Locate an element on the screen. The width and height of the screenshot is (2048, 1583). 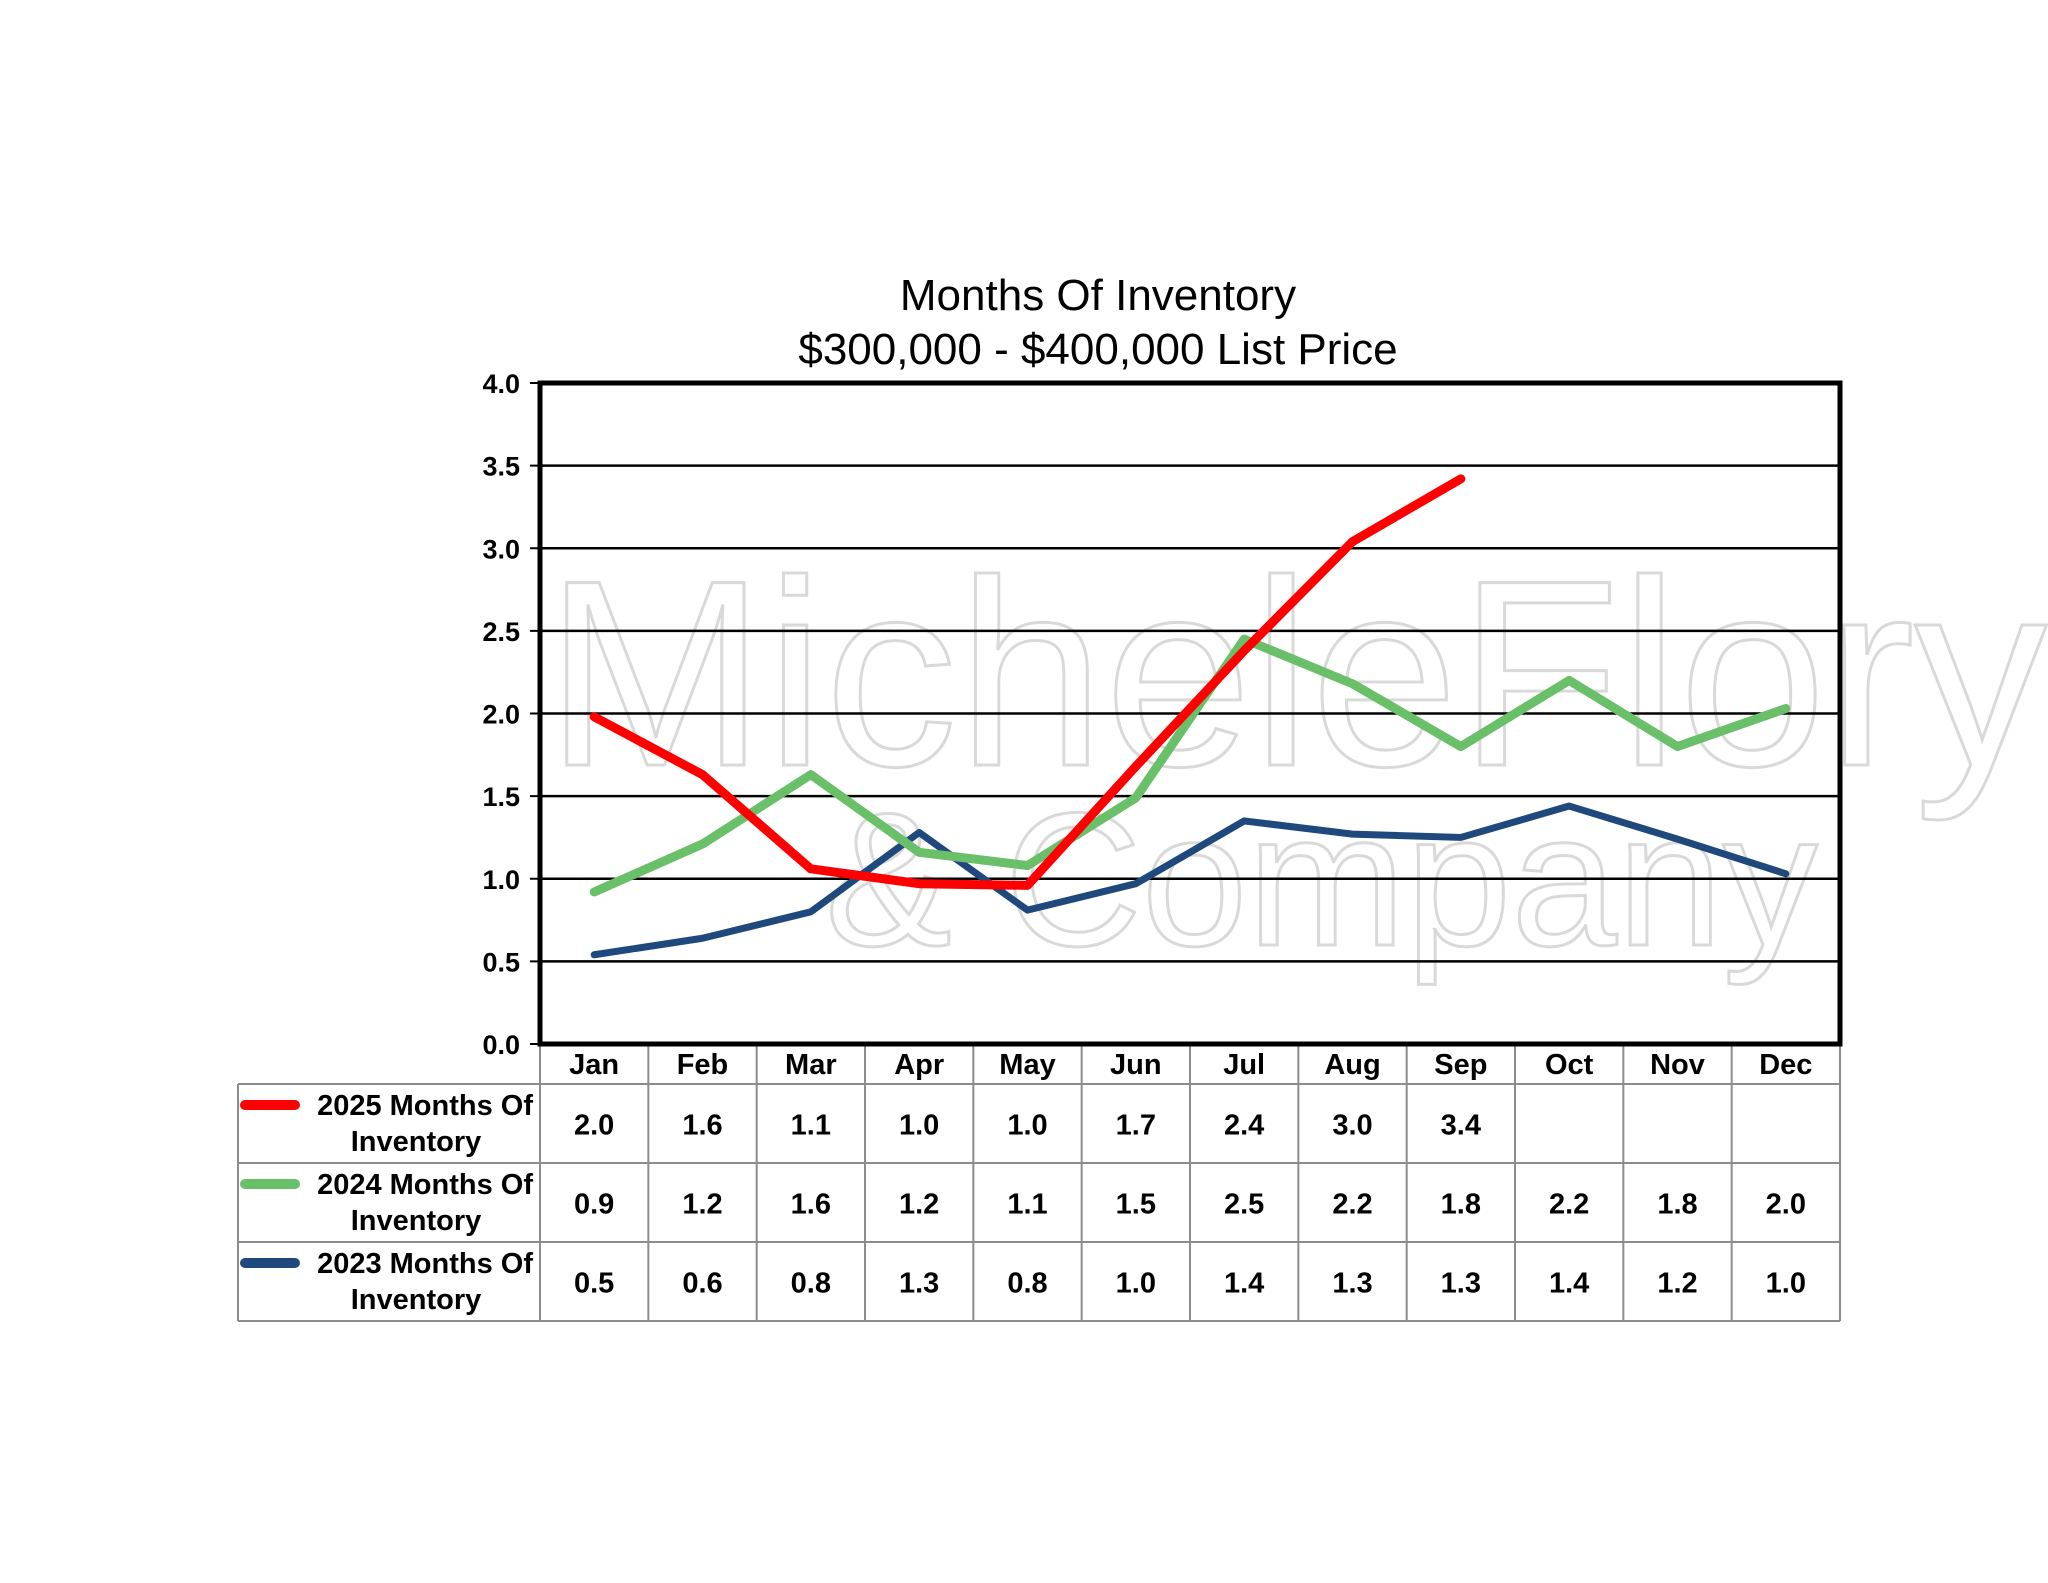
y-axis-tick-labels: 0.0 0.5 1.0 1.5 2.0 2.5 3.0 3.5 4.0 is located at coordinates (501, 714).